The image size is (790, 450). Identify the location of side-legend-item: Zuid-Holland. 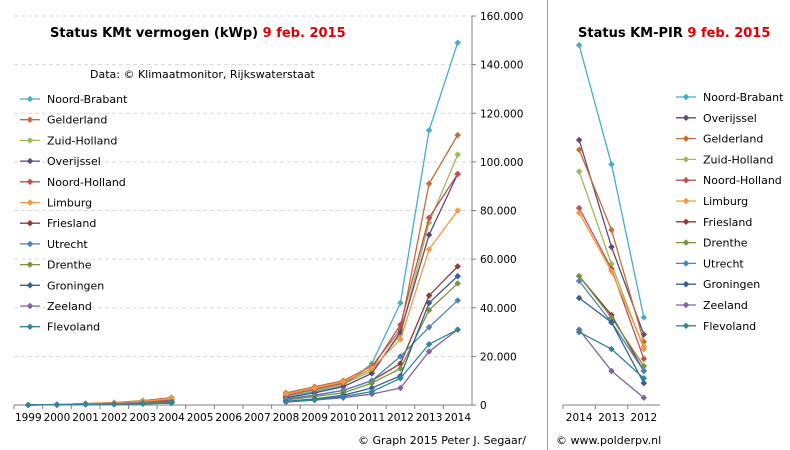
(724, 159).